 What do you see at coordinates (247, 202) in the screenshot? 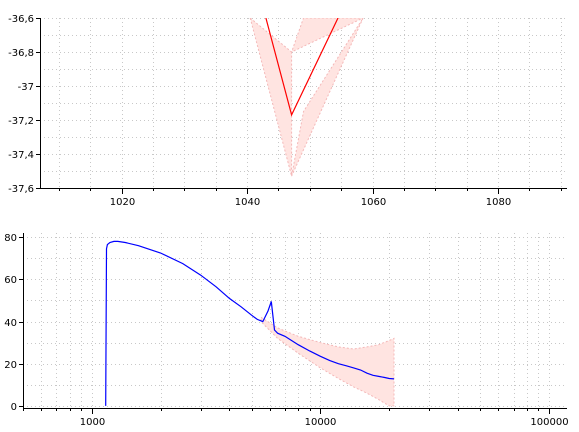
I see `x-tick-label: 1040` at bounding box center [247, 202].